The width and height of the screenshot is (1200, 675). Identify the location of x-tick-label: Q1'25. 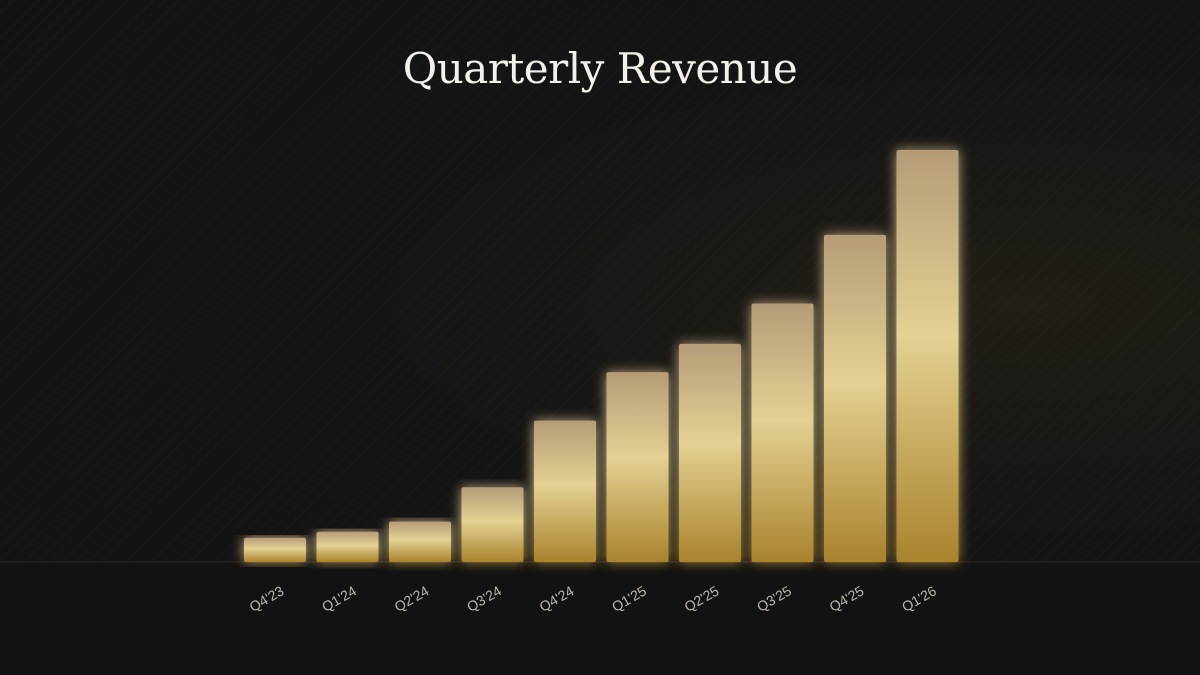
(629, 598).